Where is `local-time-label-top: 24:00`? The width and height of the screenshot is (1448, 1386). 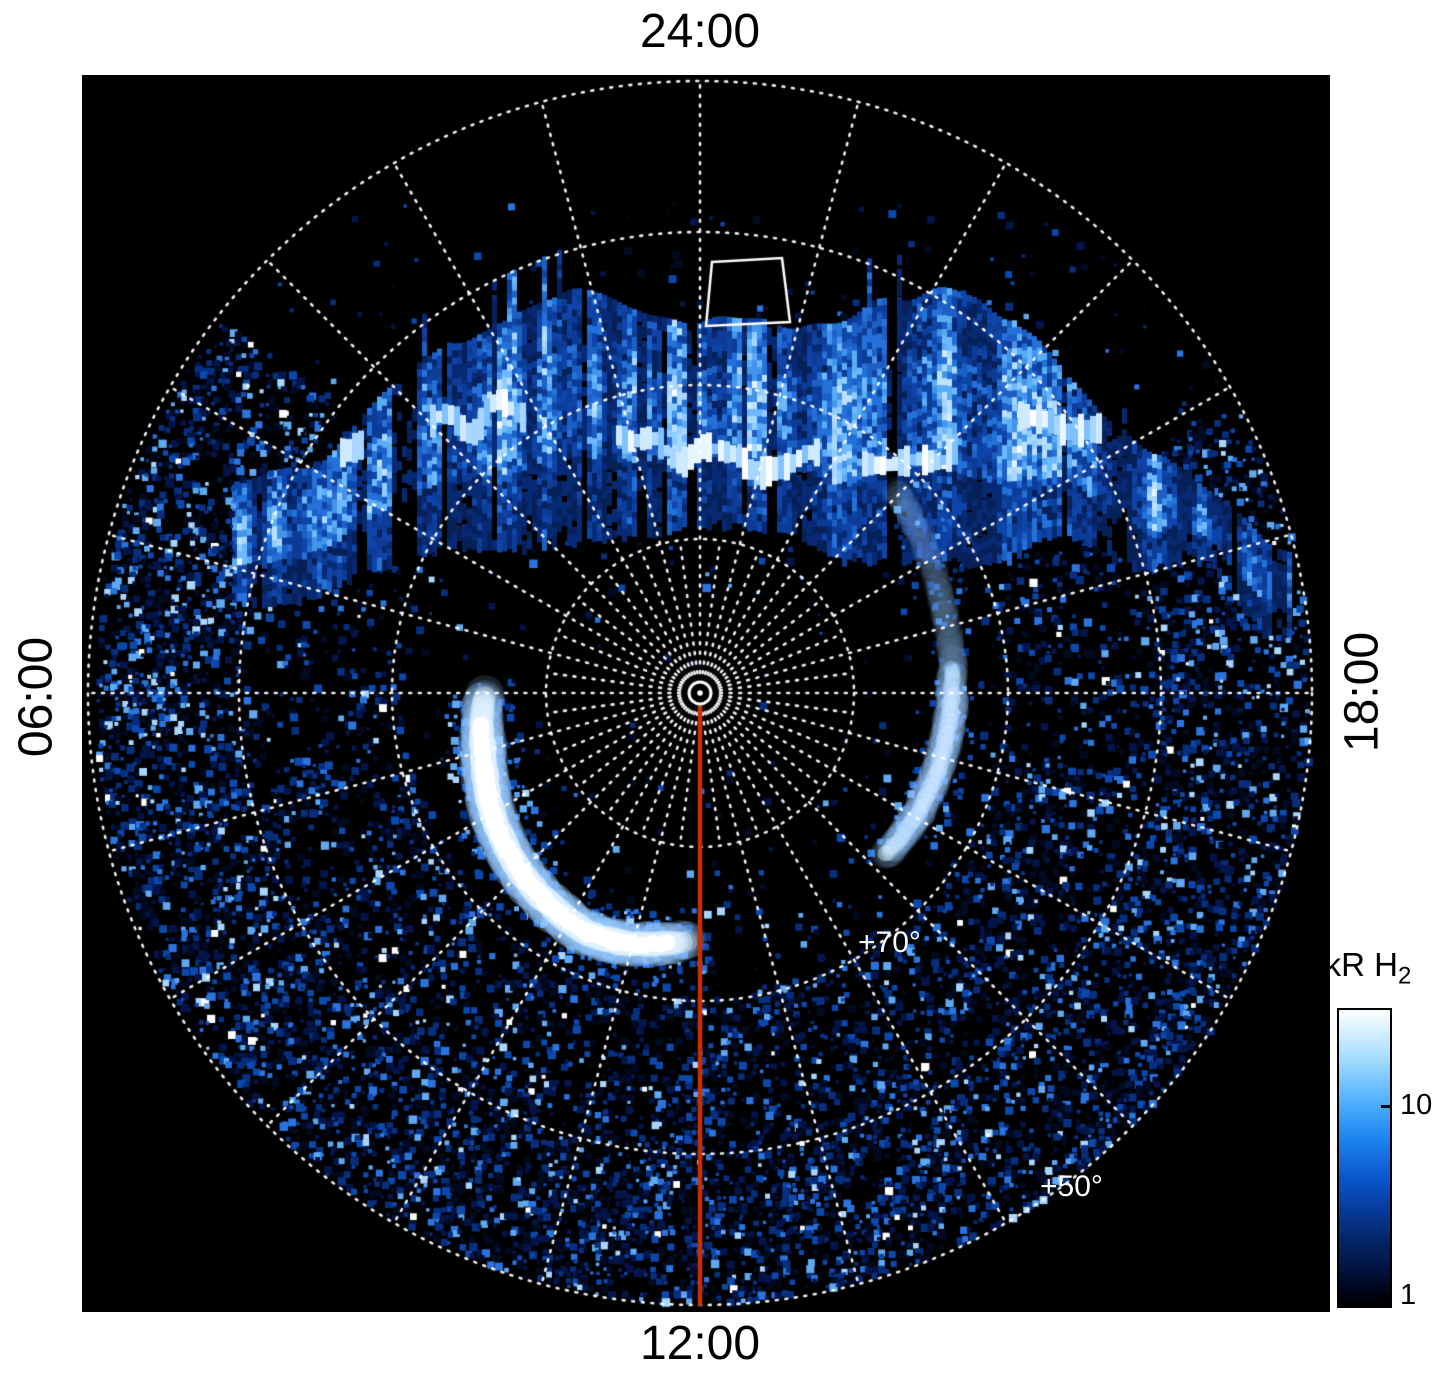 local-time-label-top: 24:00 is located at coordinates (700, 31).